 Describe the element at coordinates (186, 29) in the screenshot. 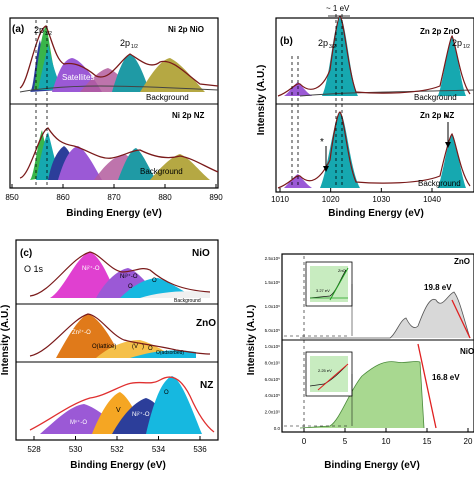

I see `panel-a-top-title: Ni 2p NiO` at that location.